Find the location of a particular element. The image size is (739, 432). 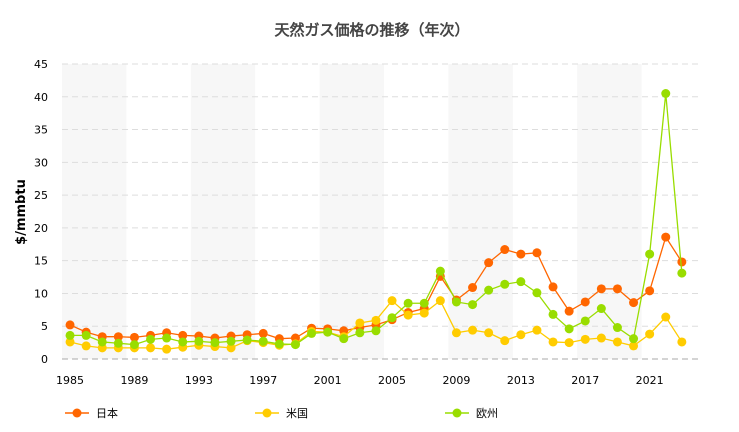

chart-title: 天然ガス価格の推移（年次） is located at coordinates (371, 30).